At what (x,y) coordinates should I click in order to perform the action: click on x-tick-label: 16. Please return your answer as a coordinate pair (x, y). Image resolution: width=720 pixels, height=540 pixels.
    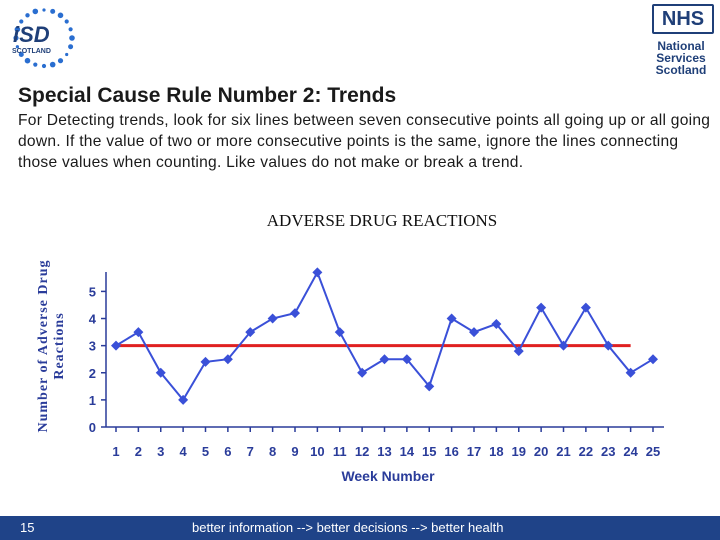
    Looking at the image, I should click on (451, 451).